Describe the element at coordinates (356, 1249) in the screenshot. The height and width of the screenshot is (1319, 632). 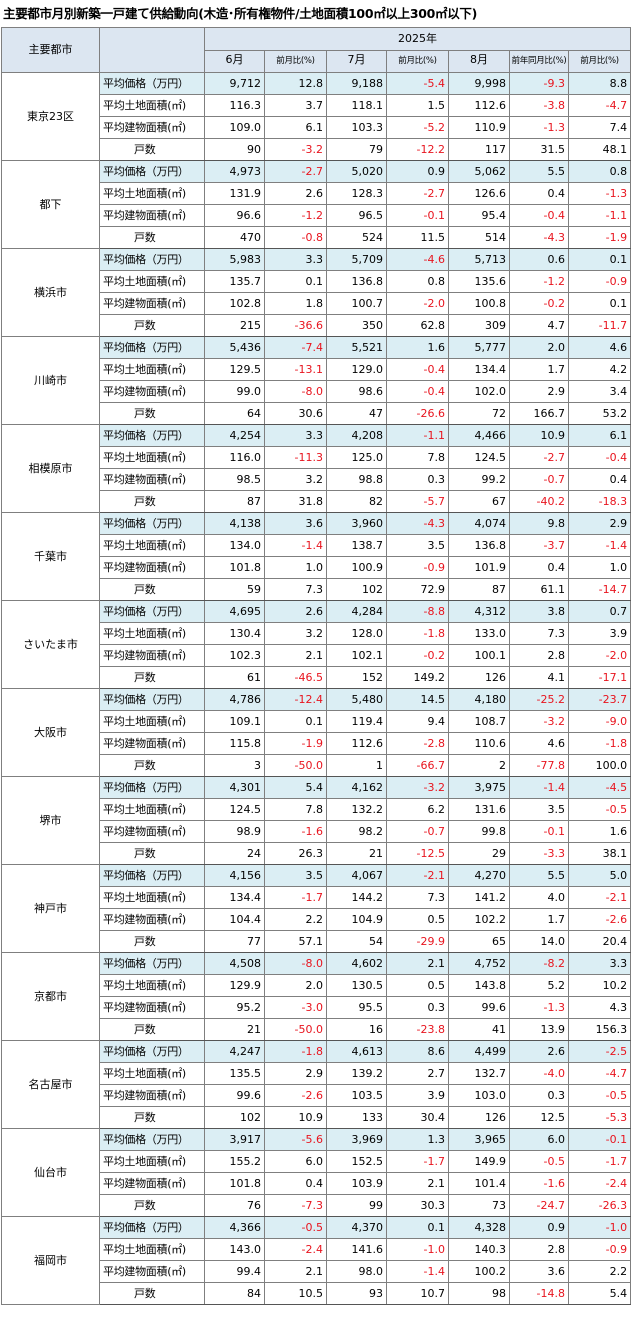
I see `value-cell: 141.6` at that location.